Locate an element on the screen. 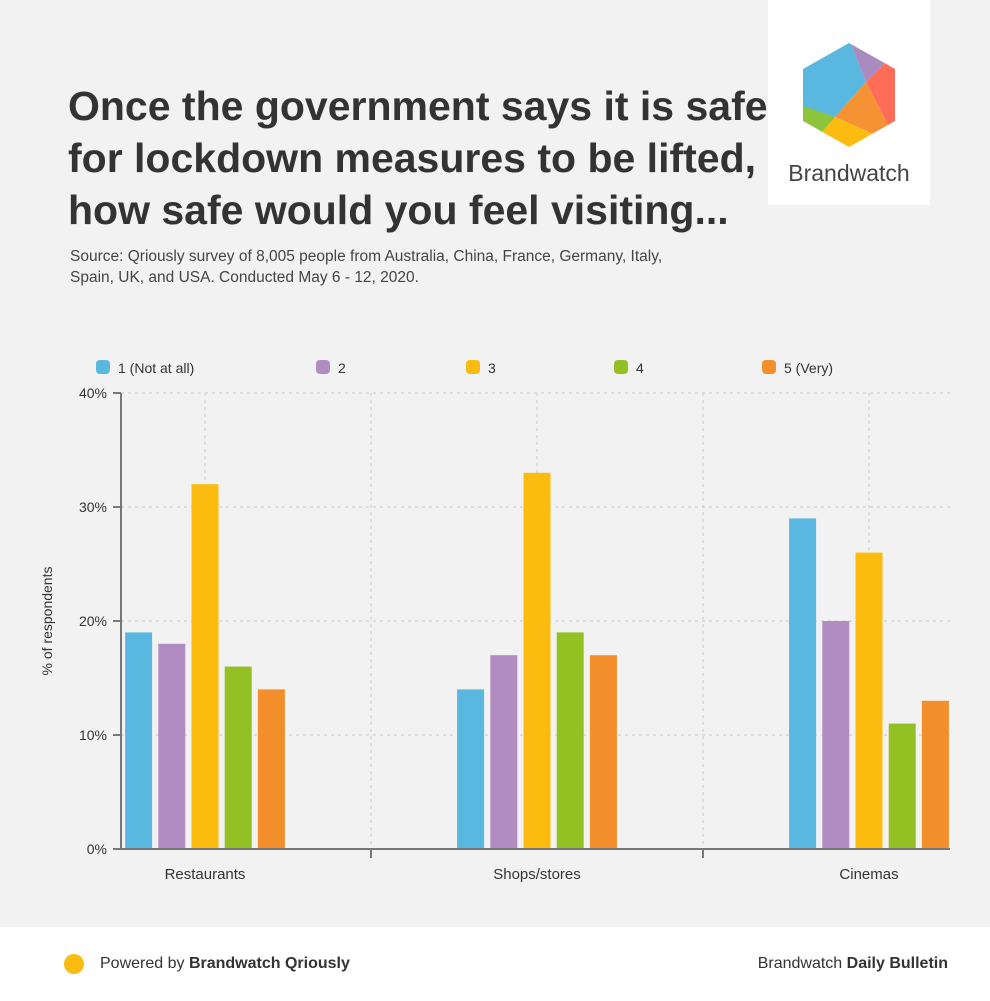  footer is located at coordinates (495, 964).